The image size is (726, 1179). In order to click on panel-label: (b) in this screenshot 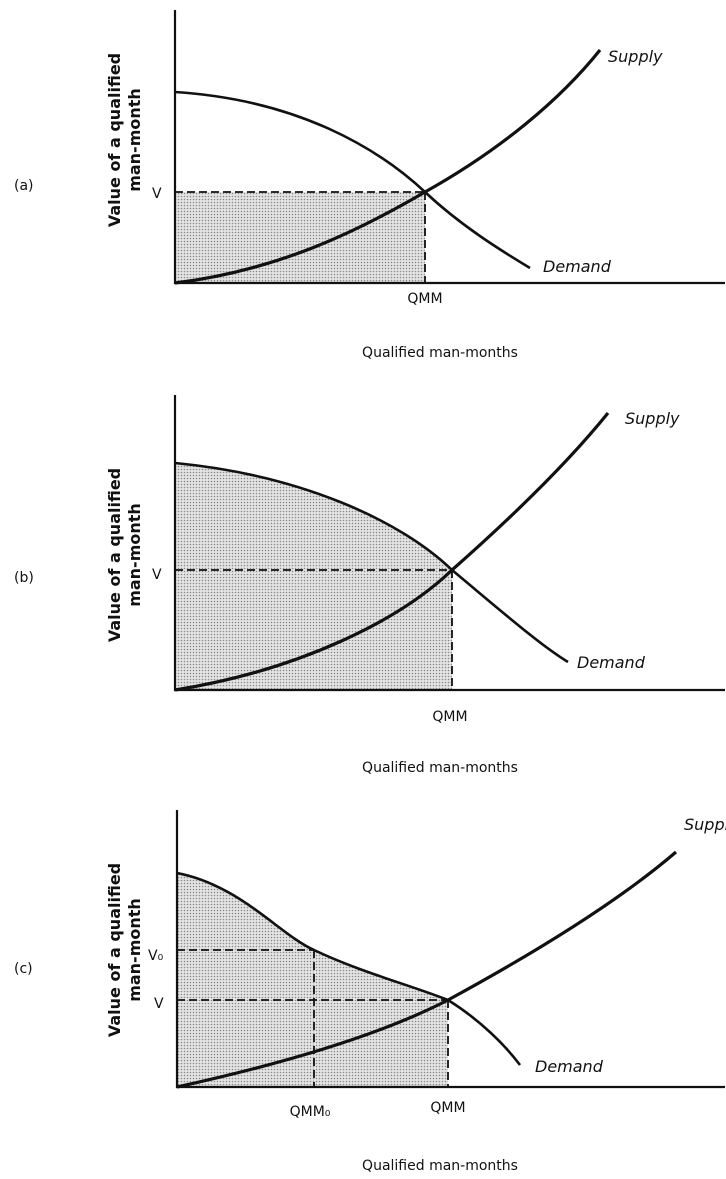, I will do `click(24, 578)`.